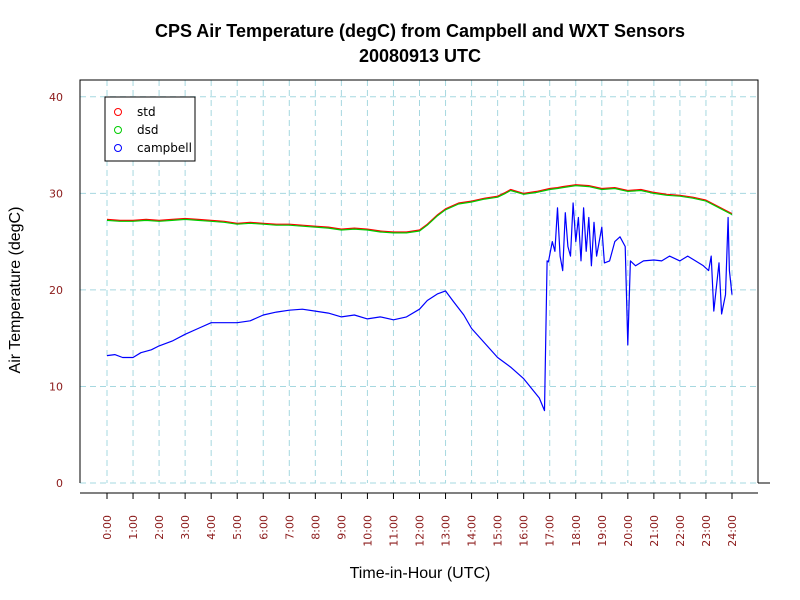 Image resolution: width=800 pixels, height=600 pixels. I want to click on x-tick-label: 7:00, so click(289, 527).